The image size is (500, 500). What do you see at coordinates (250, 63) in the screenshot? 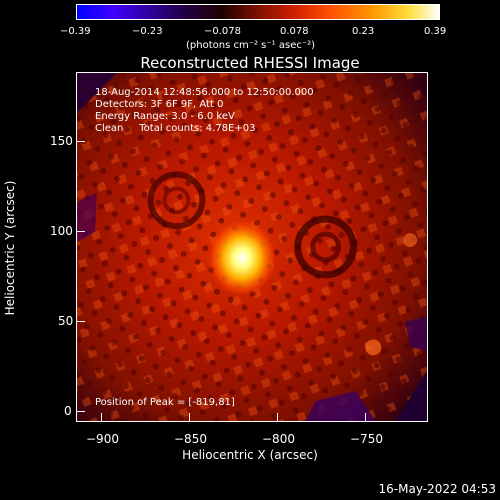
I see `image-title: Reconstructed RHESSI Image` at bounding box center [250, 63].